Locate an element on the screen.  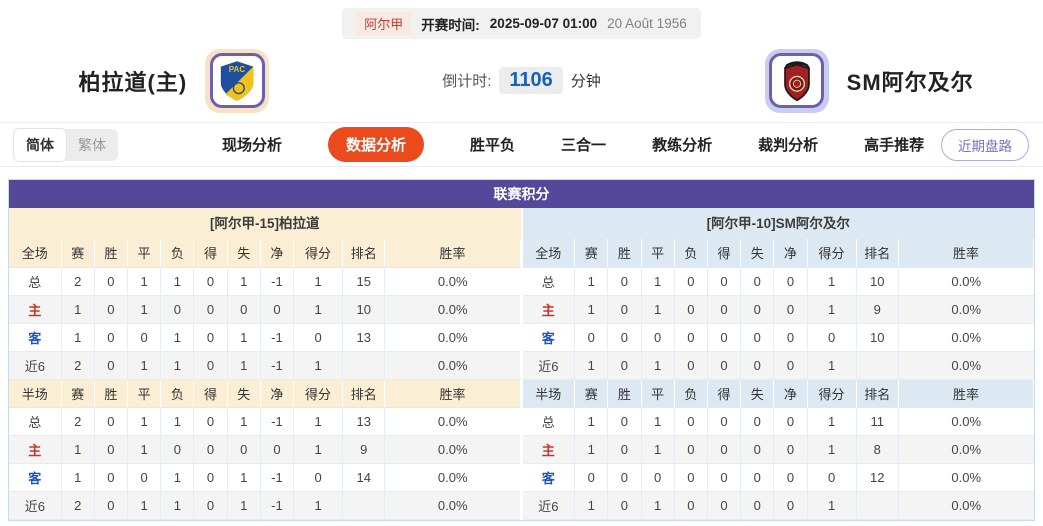
kickoff-time: 2025-09-07 01:00 is located at coordinates (543, 23).